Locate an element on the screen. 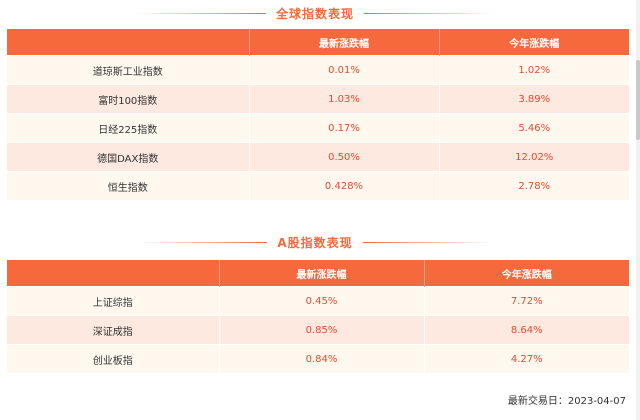  ytd-change: 1.02% is located at coordinates (533, 70).